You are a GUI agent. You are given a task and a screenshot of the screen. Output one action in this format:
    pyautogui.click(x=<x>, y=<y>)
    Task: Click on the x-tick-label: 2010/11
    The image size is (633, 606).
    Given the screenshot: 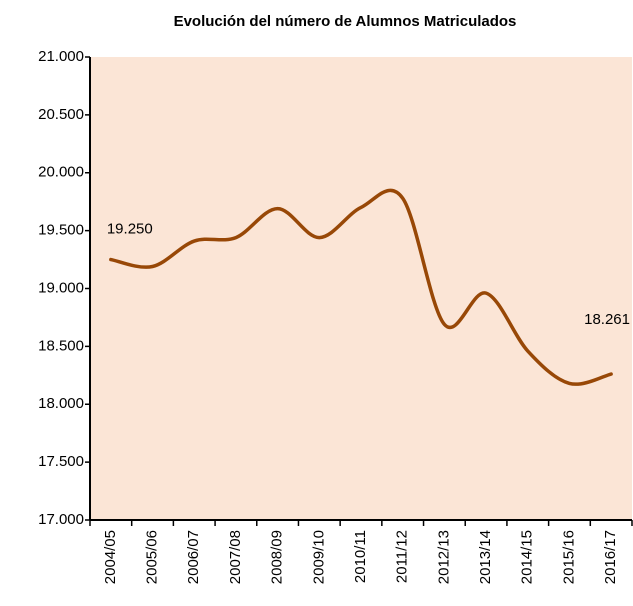 What is the action you would take?
    pyautogui.click(x=360, y=556)
    